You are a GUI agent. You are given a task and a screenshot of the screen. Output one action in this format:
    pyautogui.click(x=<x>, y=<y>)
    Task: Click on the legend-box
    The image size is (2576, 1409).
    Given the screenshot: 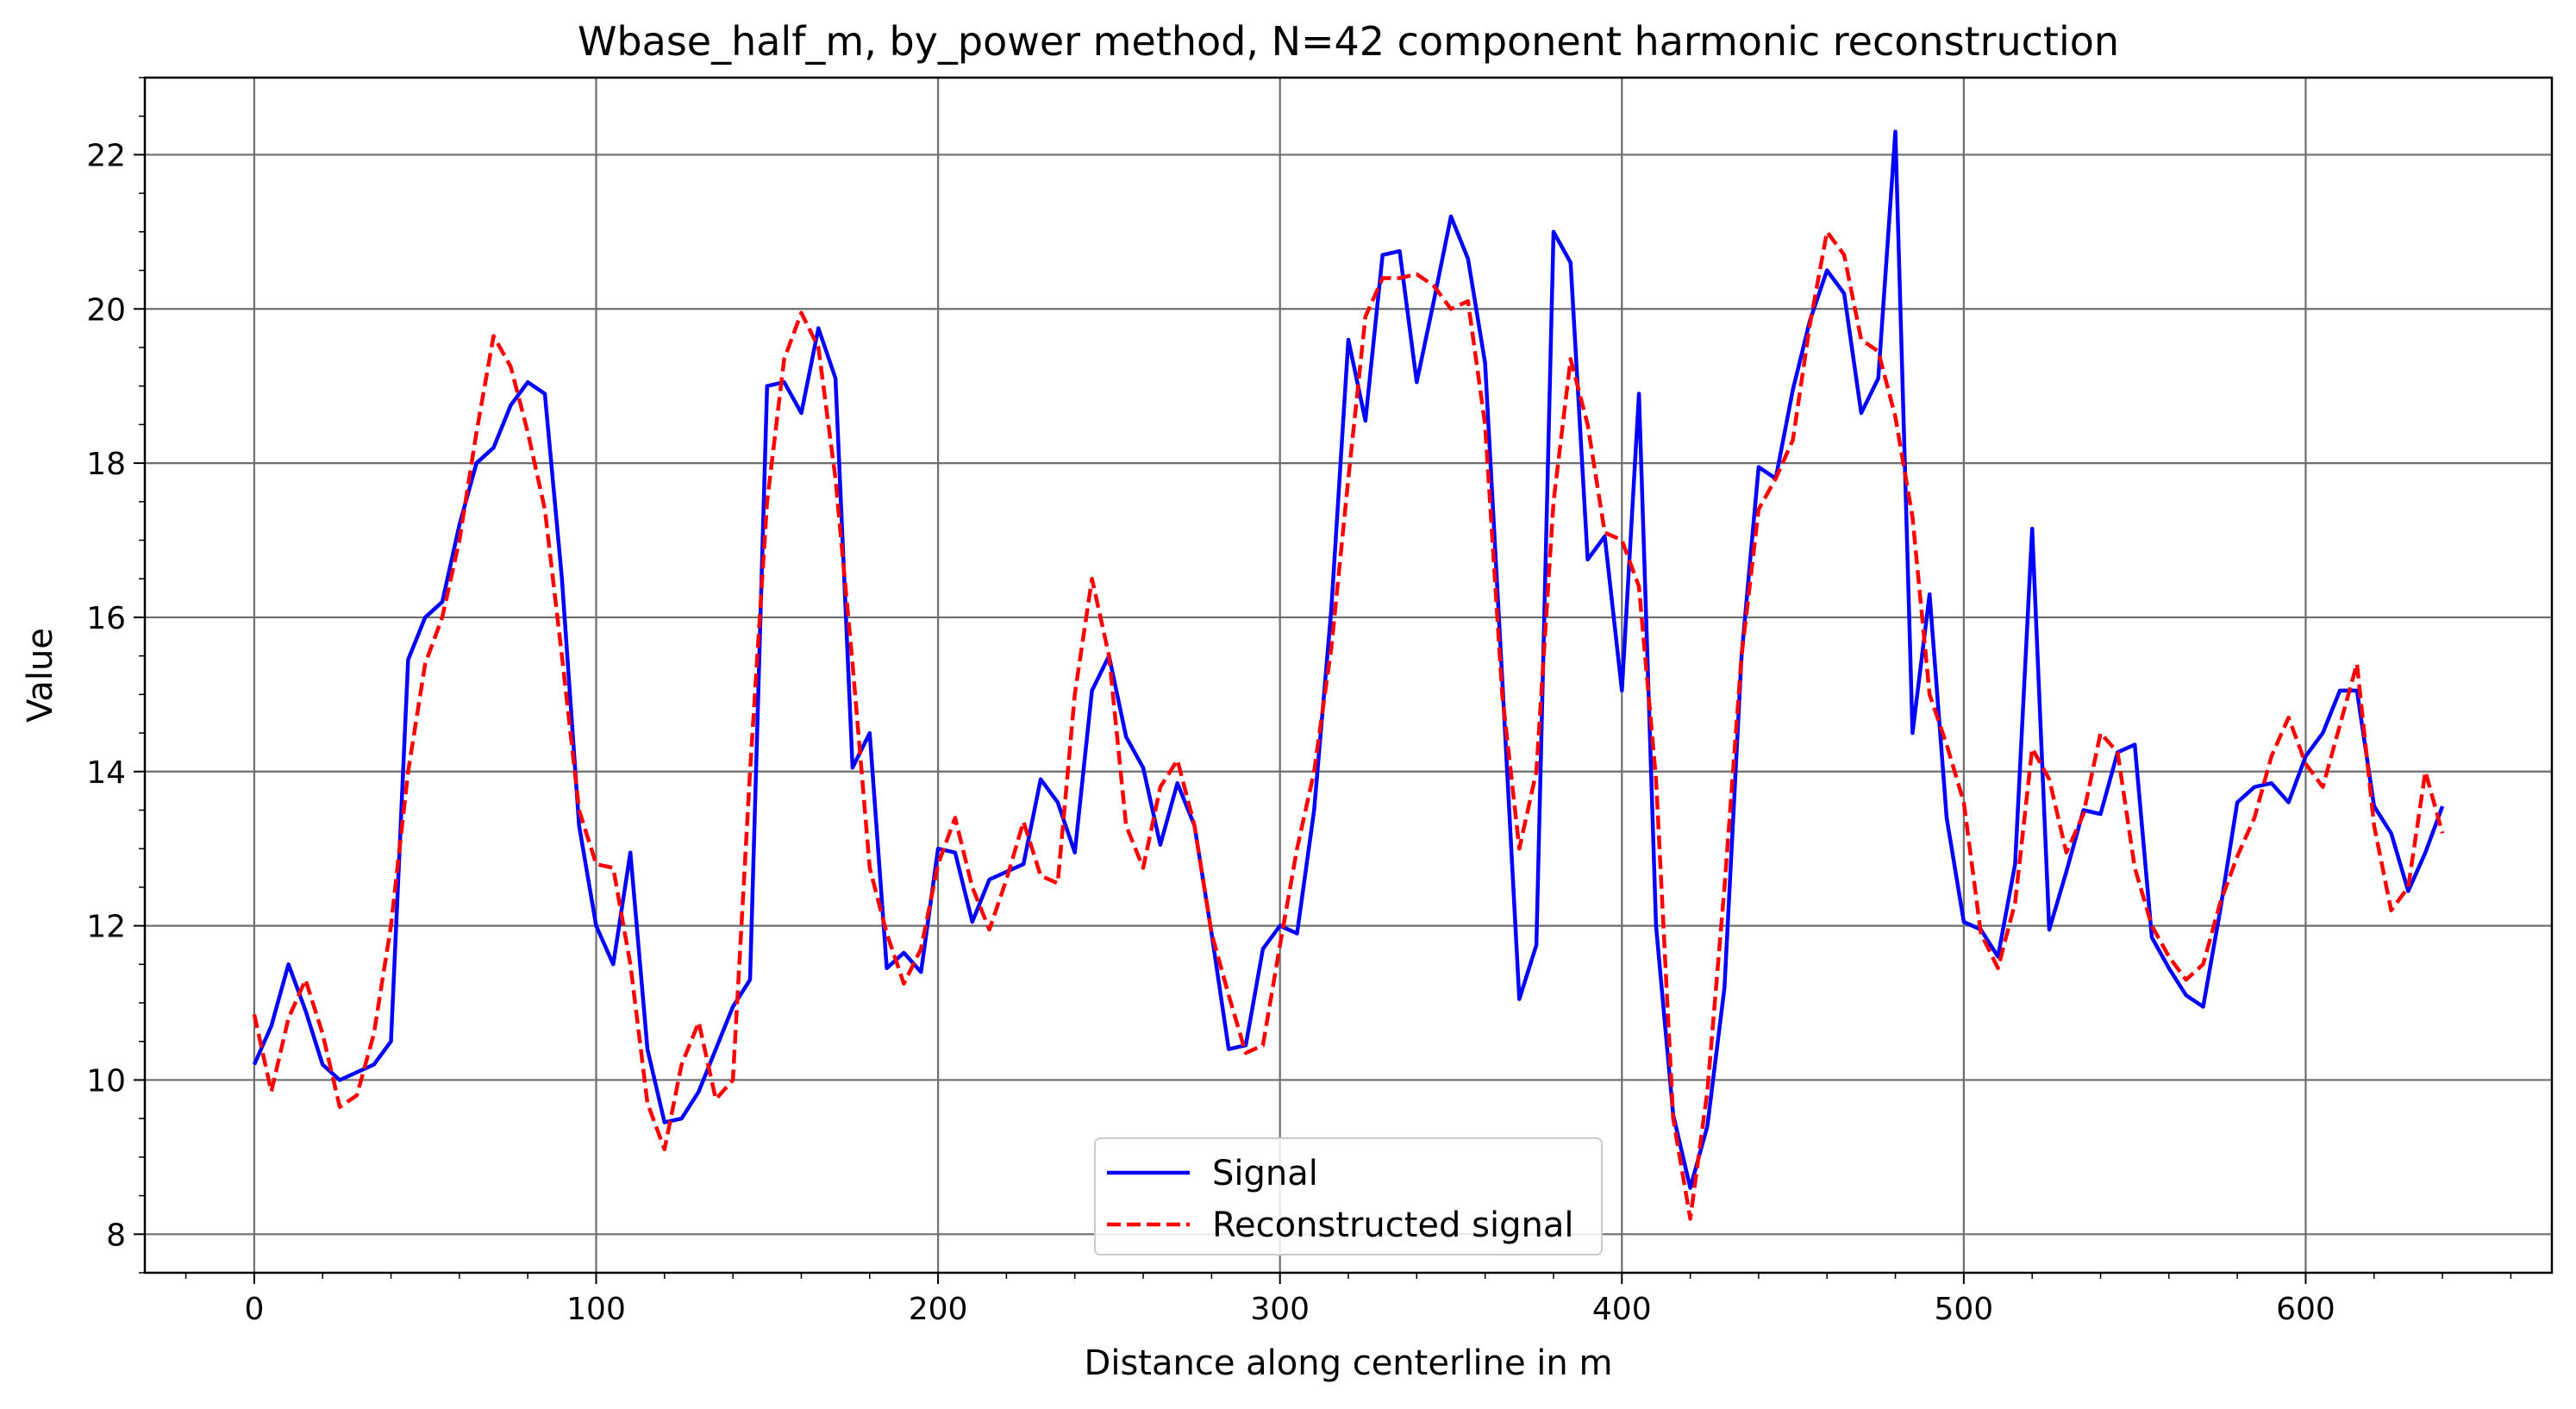 What is the action you would take?
    pyautogui.click(x=1348, y=1196)
    